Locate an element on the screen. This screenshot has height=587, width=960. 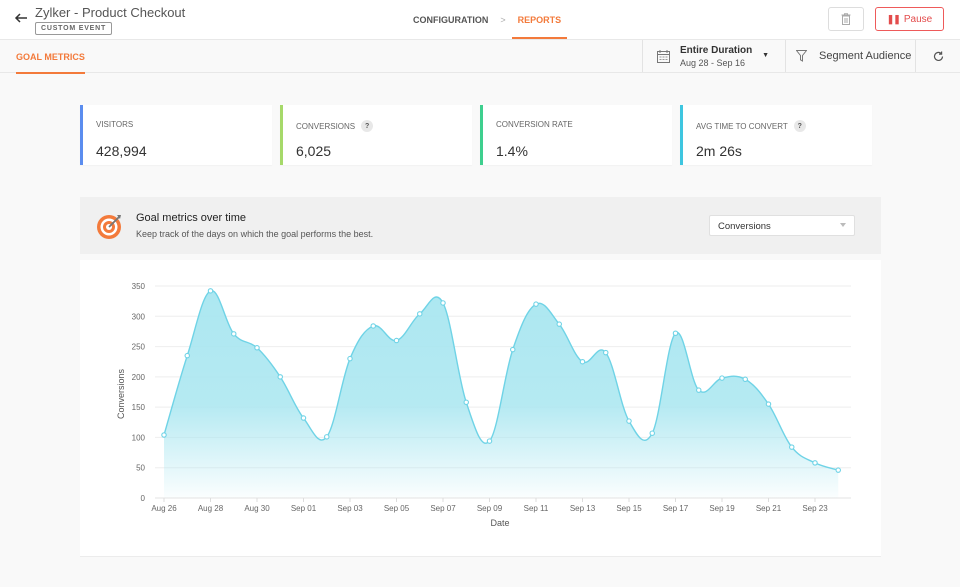
duration-range: Aug 28 - Sep 16 is located at coordinates (713, 62).